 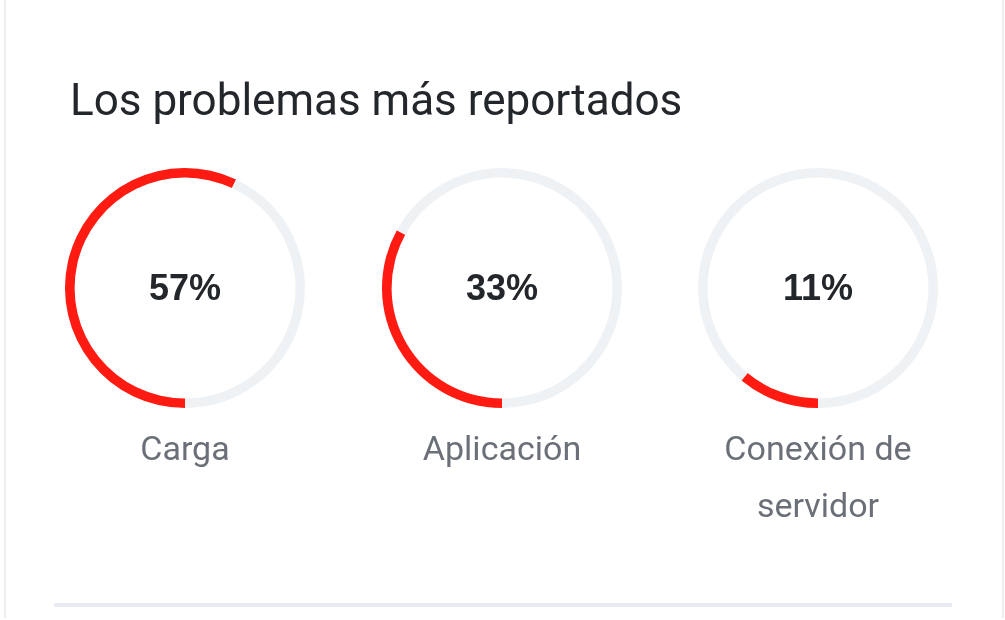 I want to click on slice-label: Carga, so click(x=185, y=448).